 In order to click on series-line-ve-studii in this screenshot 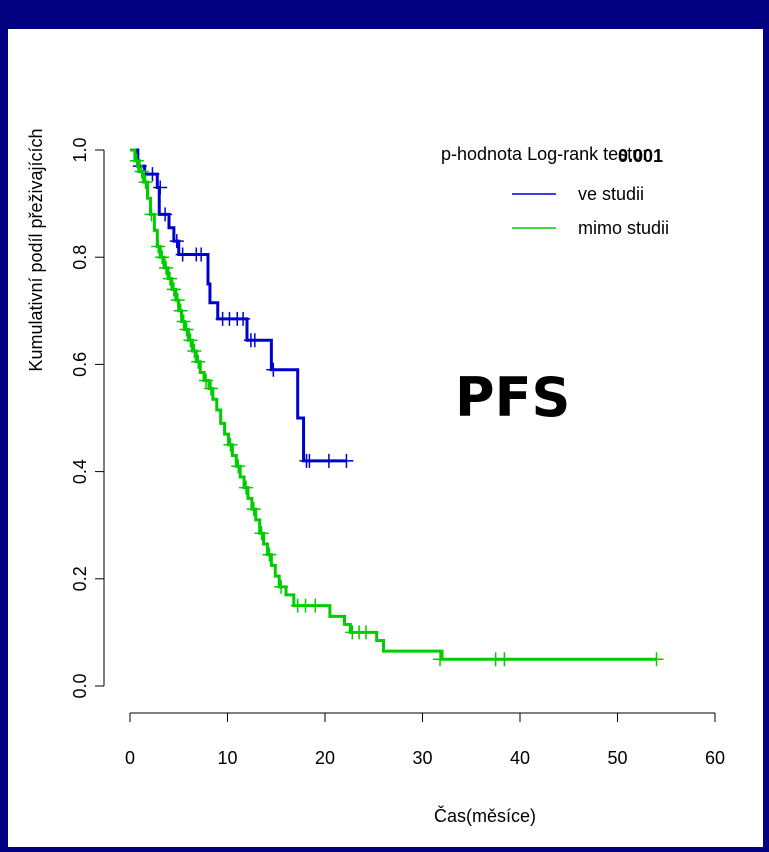, I will do `click(238, 305)`.